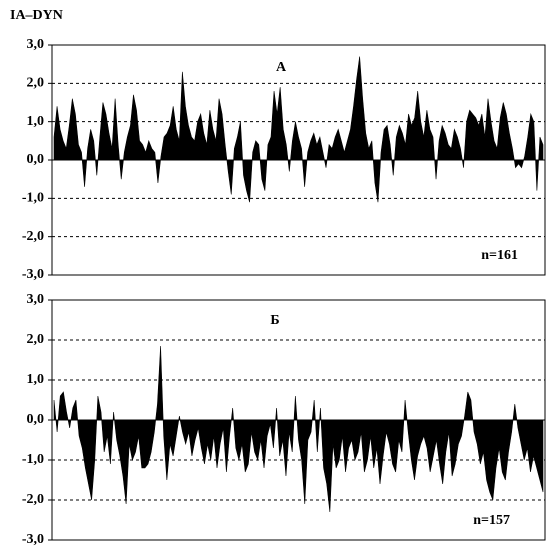  I want to click on y-axis-label: IA–DYN, so click(36, 15).